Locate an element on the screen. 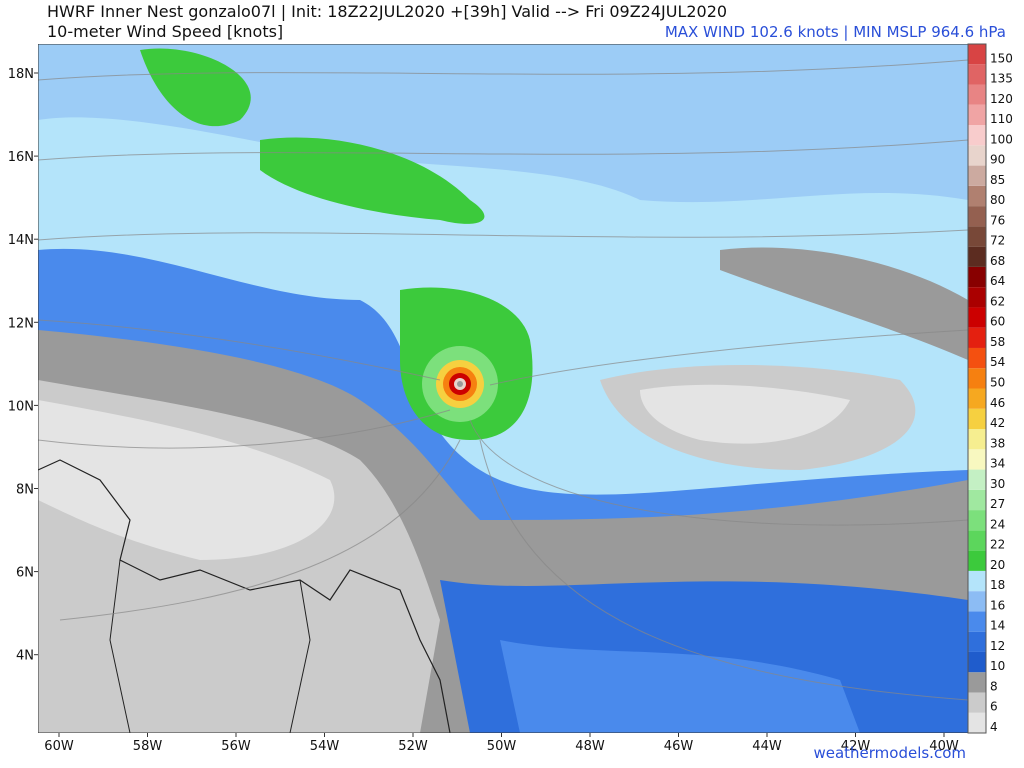 This screenshot has height=768, width=1024. subtitle: 10-meter Wind Speed [knots] is located at coordinates (165, 31).